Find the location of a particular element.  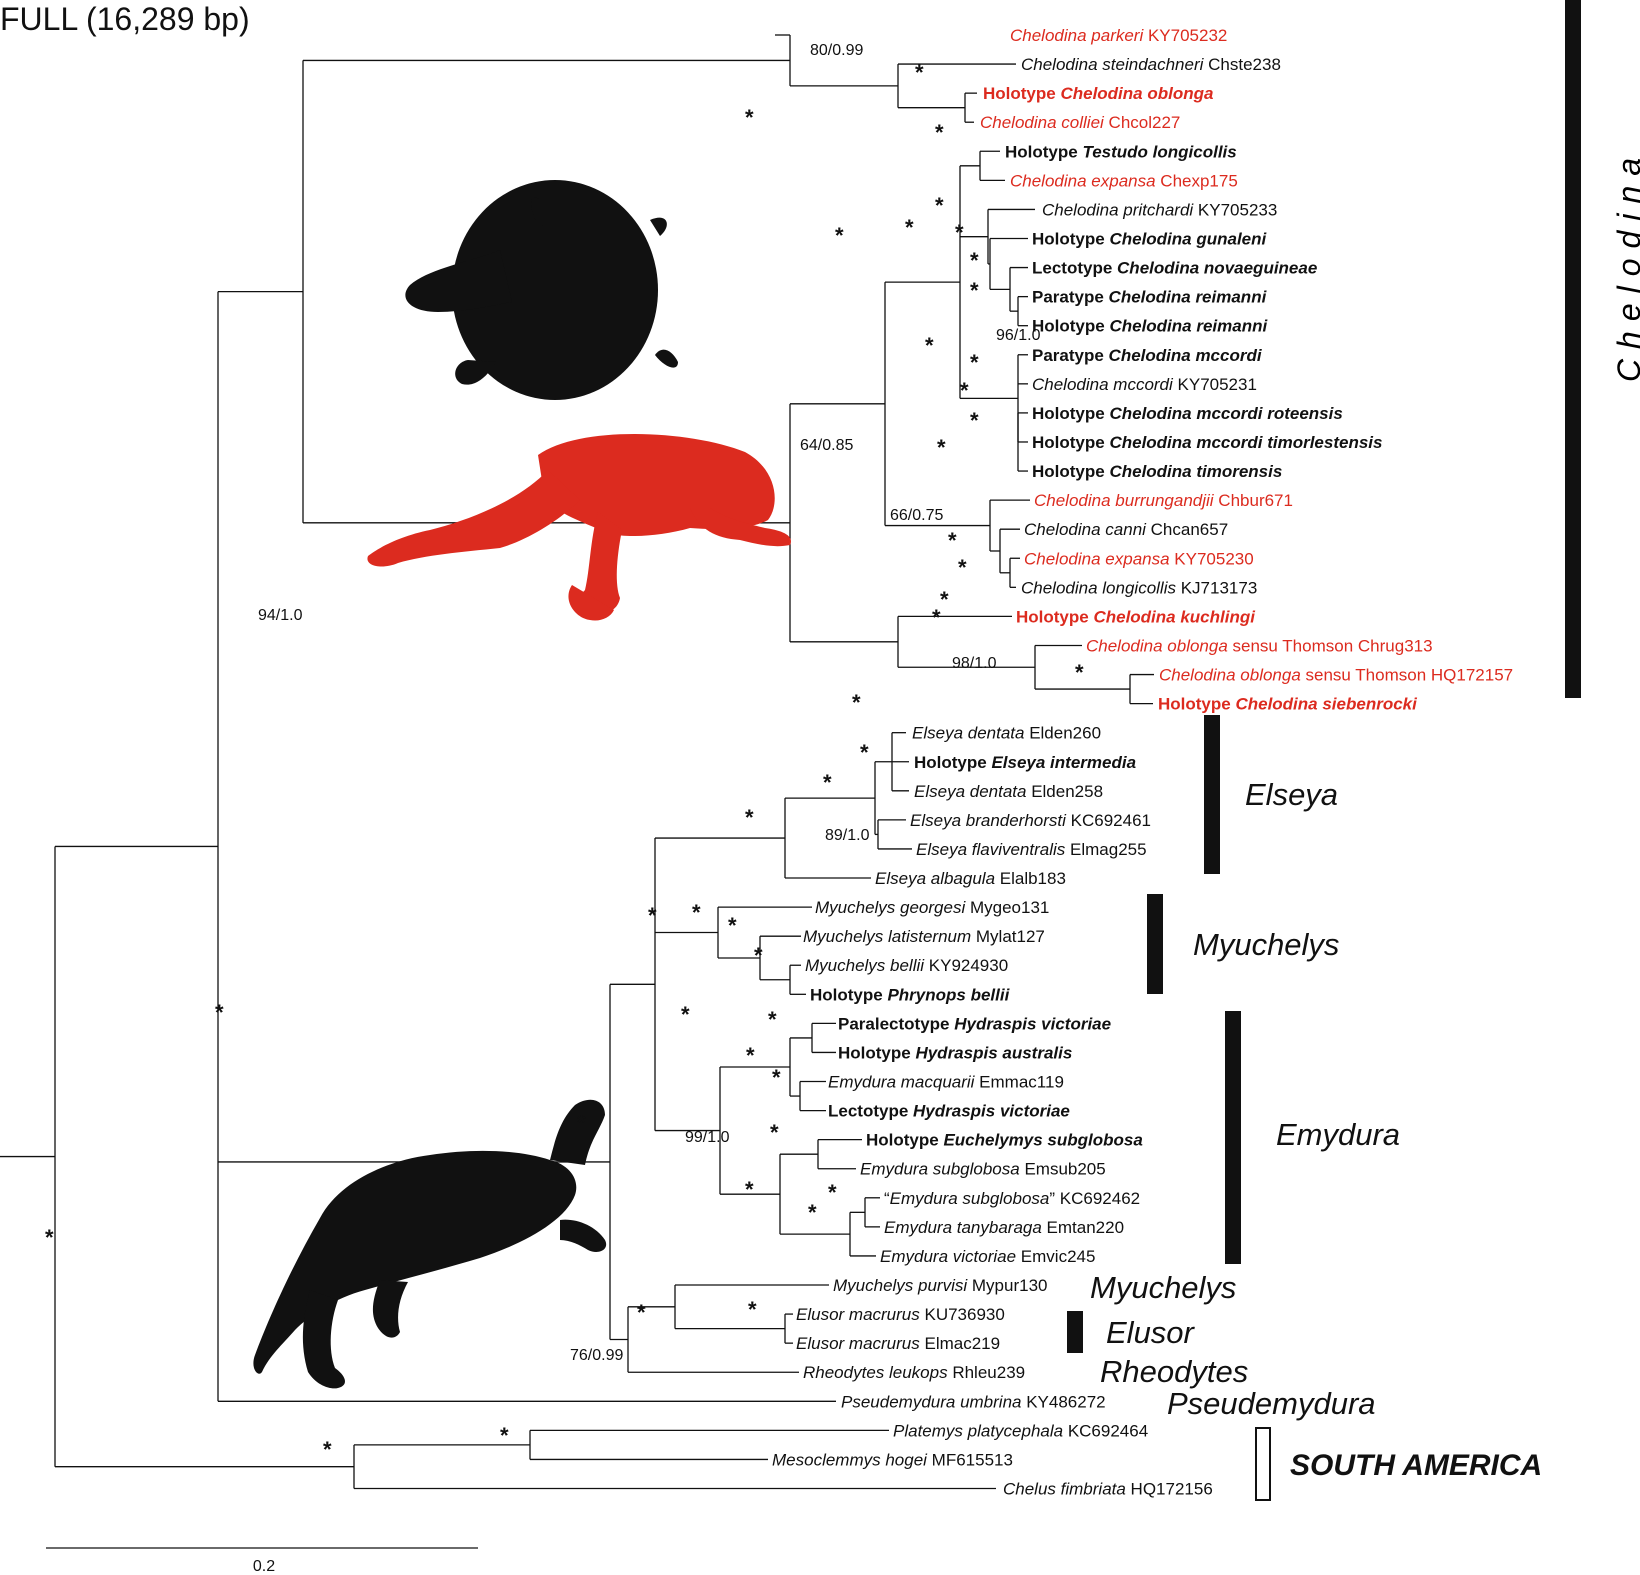

tip-label: Elseya branderhorsti KC692461 is located at coordinates (1030, 820).